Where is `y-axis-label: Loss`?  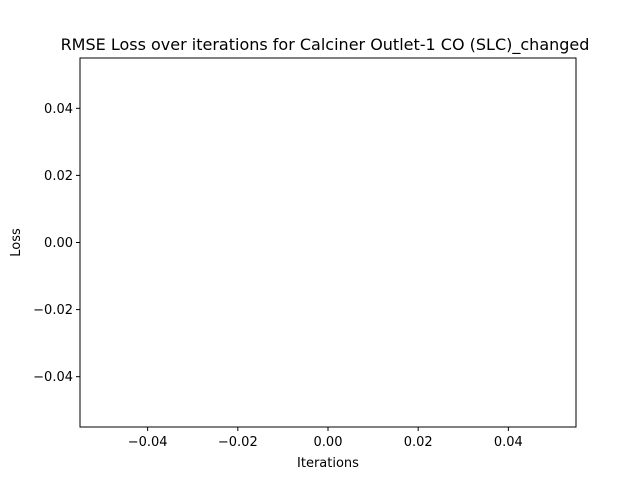 y-axis-label: Loss is located at coordinates (16, 242).